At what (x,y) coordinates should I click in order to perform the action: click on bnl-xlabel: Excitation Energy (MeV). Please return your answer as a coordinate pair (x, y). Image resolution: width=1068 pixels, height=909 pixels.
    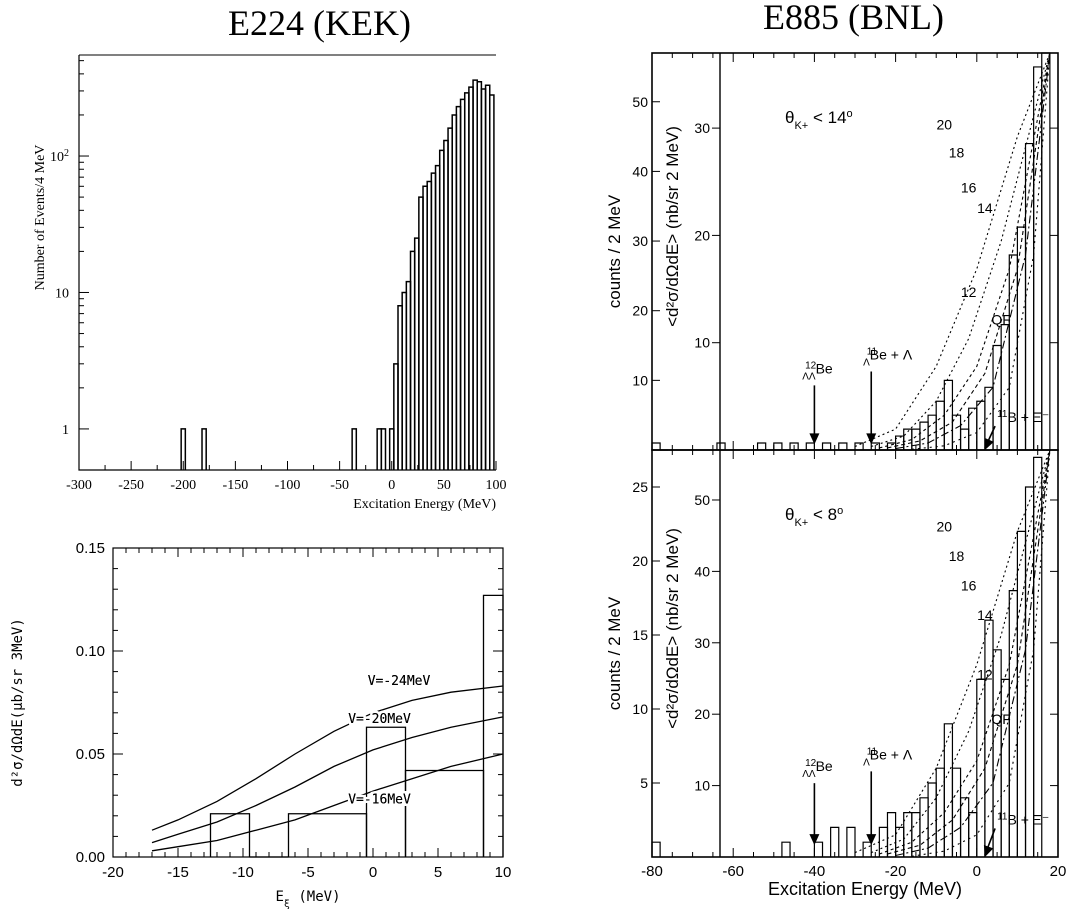
    Looking at the image, I should click on (865, 889).